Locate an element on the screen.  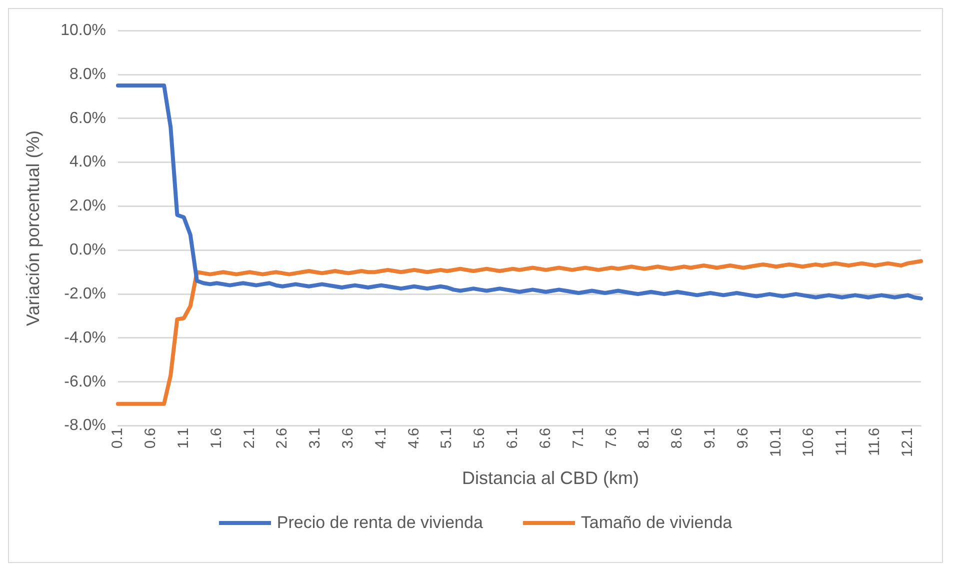
x-tick-label: 5.6 is located at coordinates (479, 438).